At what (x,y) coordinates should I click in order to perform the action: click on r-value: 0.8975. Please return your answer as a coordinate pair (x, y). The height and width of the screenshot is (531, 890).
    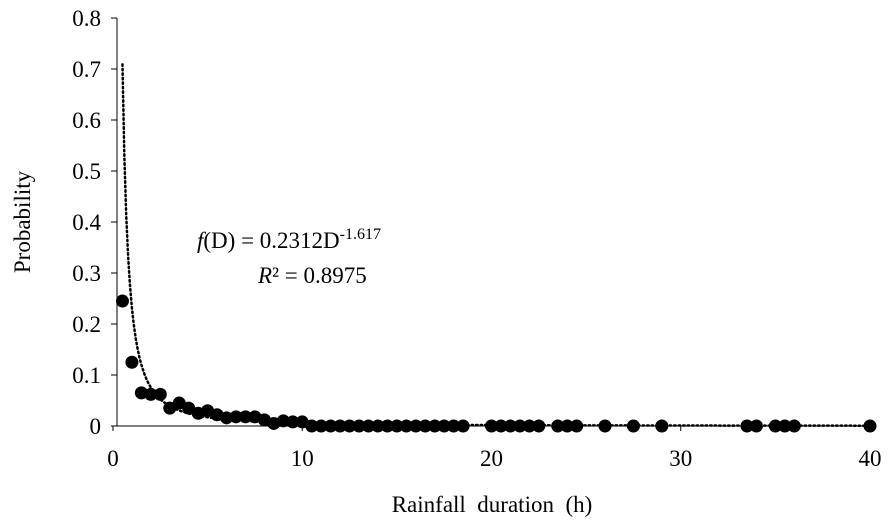
    Looking at the image, I should click on (334, 275).